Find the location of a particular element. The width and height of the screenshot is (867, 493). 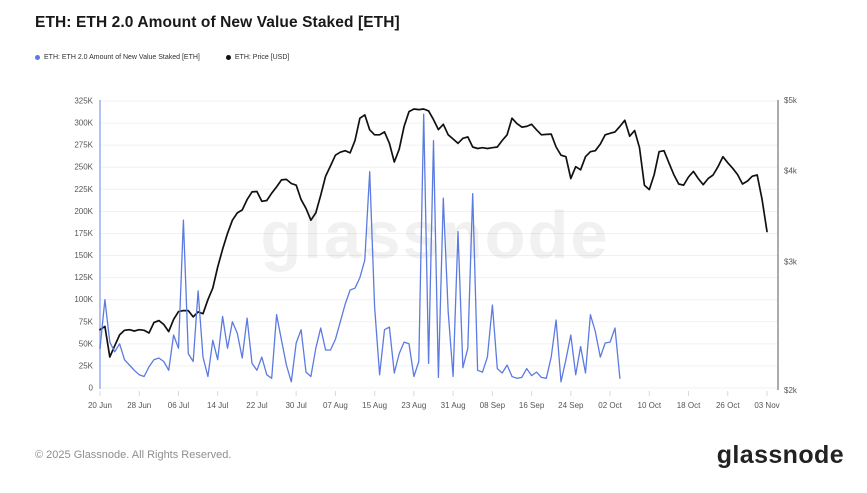

y-axis-left-label: 25K is located at coordinates (86, 365).